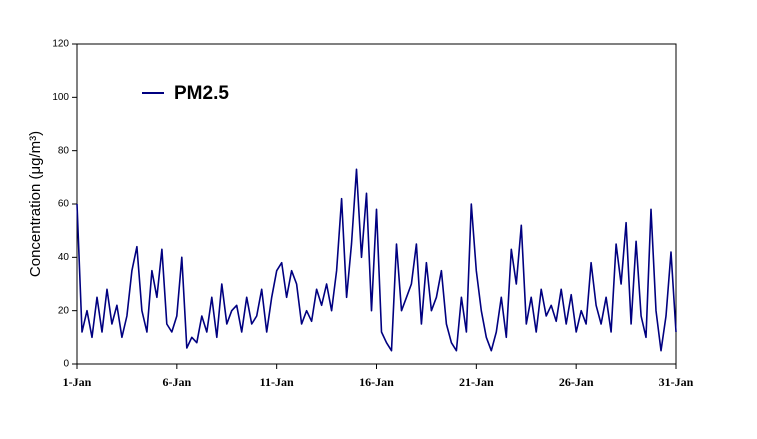 This screenshot has width=757, height=439. I want to click on y-tick-label: 0, so click(66, 364).